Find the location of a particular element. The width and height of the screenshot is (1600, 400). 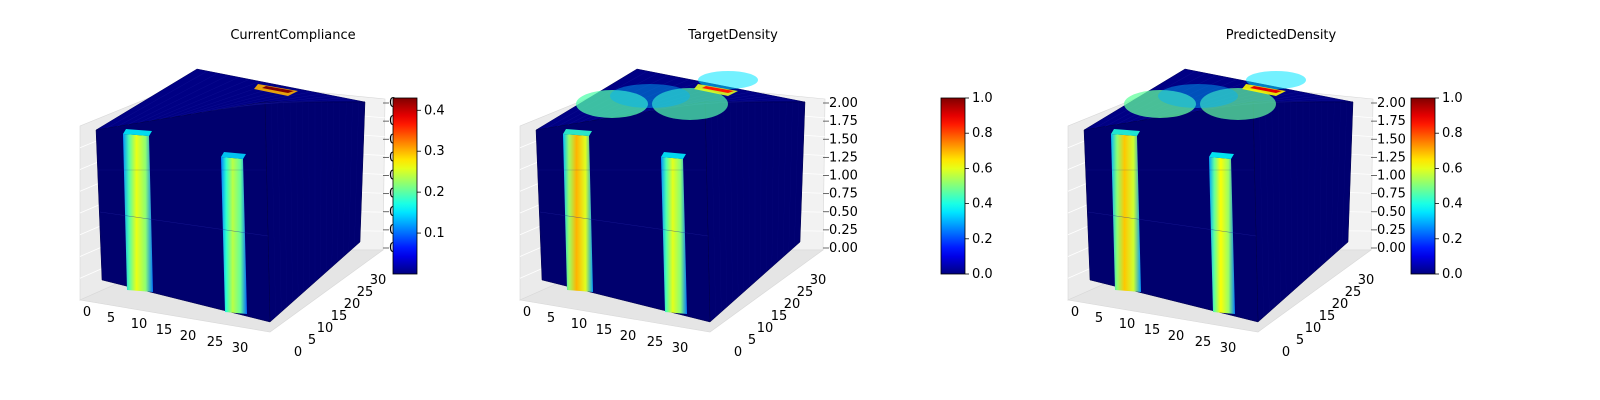

z-tick-label: 0.75 is located at coordinates (1391, 194).